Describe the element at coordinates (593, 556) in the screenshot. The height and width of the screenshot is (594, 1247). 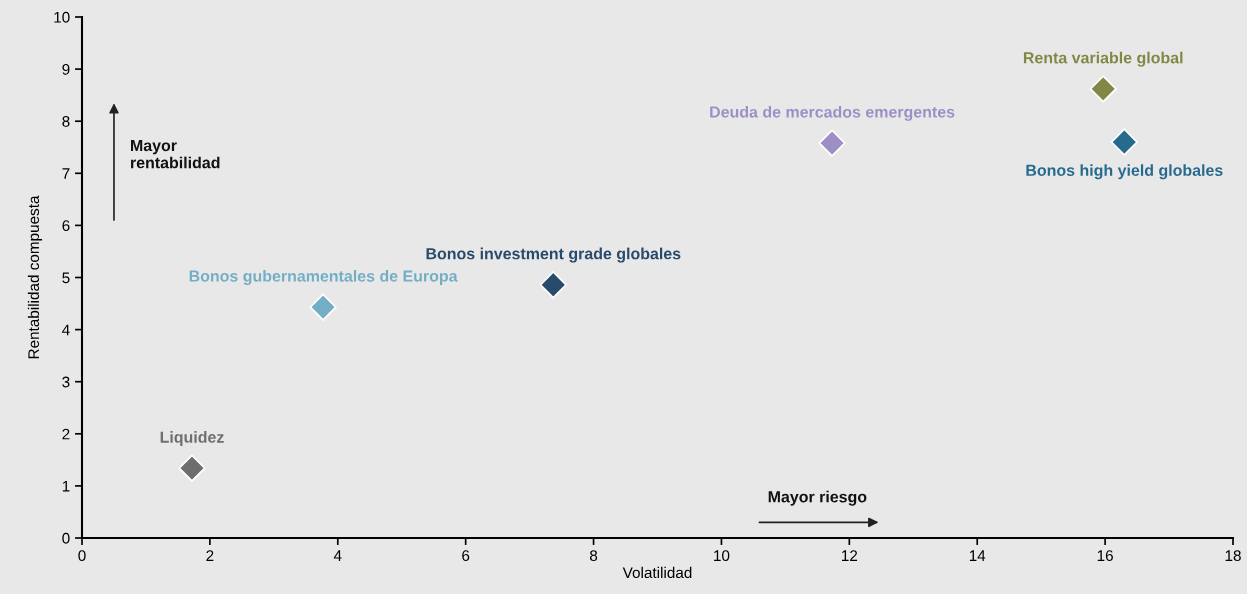
I see `x-tick-label: 8` at that location.